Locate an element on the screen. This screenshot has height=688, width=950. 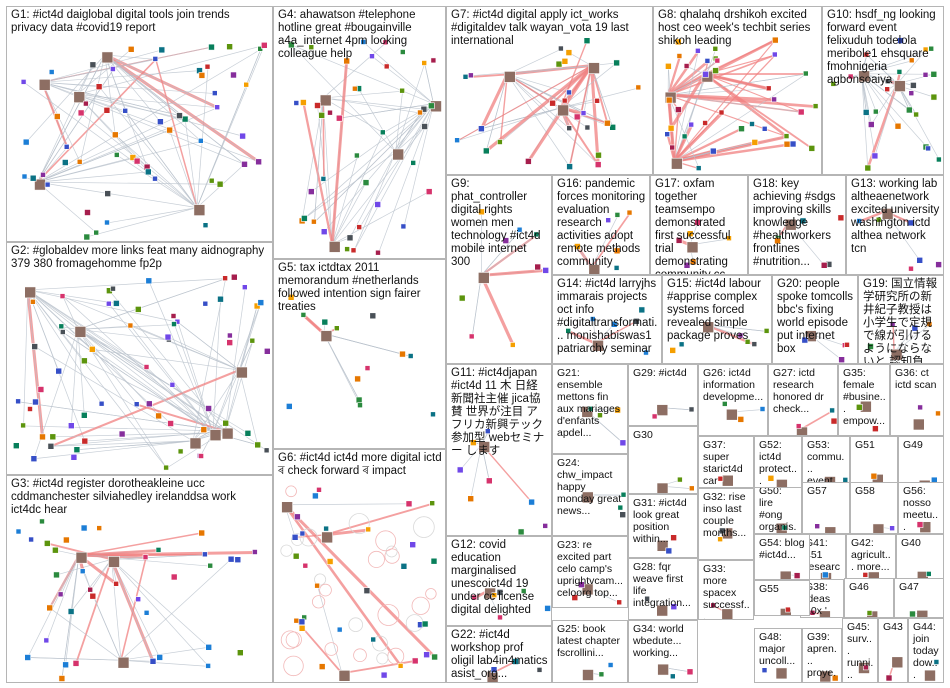
group-label-g43: G43 is located at coordinates (893, 627).